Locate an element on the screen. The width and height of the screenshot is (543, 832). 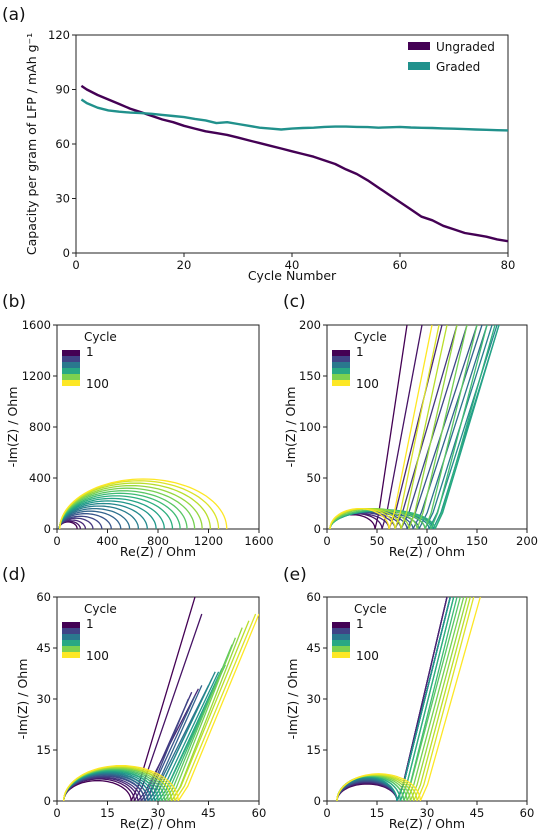
panel-label: (a) is located at coordinates (14, 15).